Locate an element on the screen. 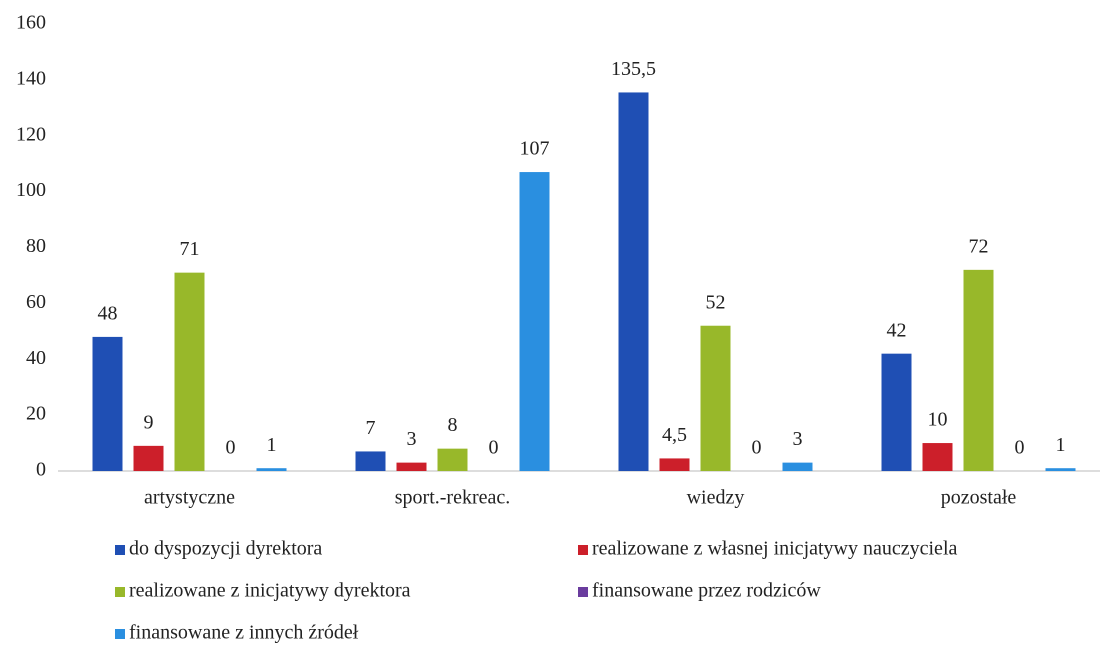 The height and width of the screenshot is (645, 1105). value-label: 48 is located at coordinates (108, 313).